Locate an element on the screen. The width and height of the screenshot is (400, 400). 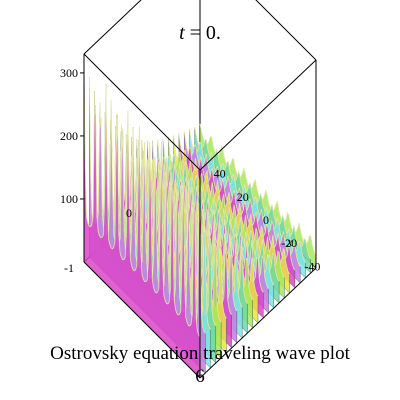
x-tick-label: -40 is located at coordinates (312, 266).